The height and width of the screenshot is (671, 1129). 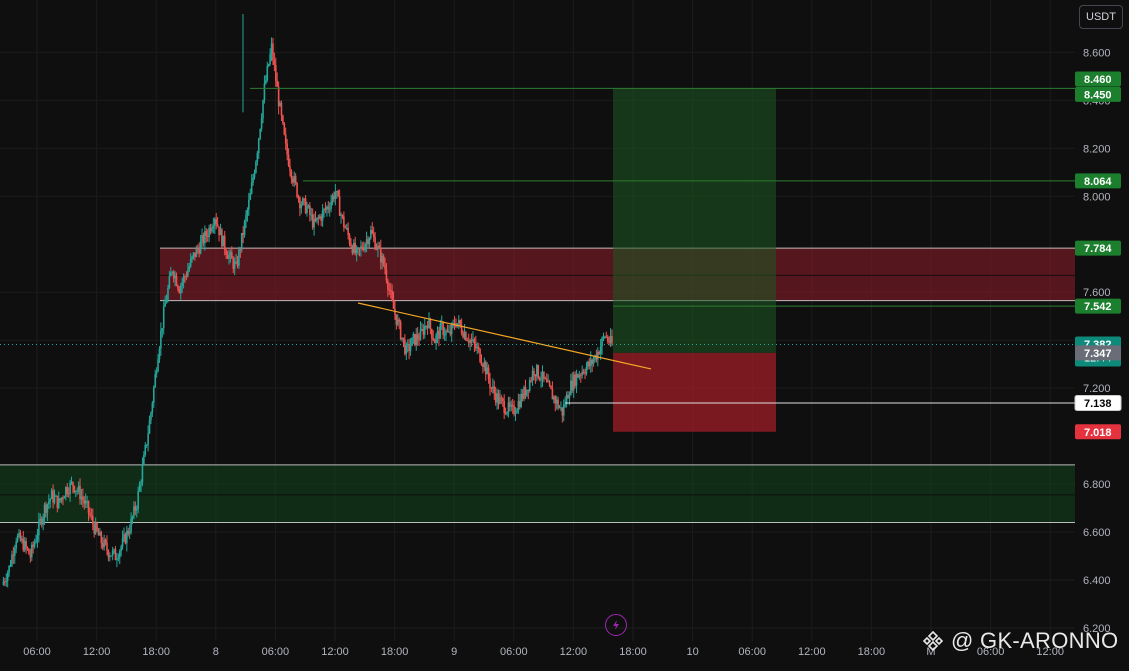 I want to click on price-tick-label: 8.200, so click(x=1097, y=149).